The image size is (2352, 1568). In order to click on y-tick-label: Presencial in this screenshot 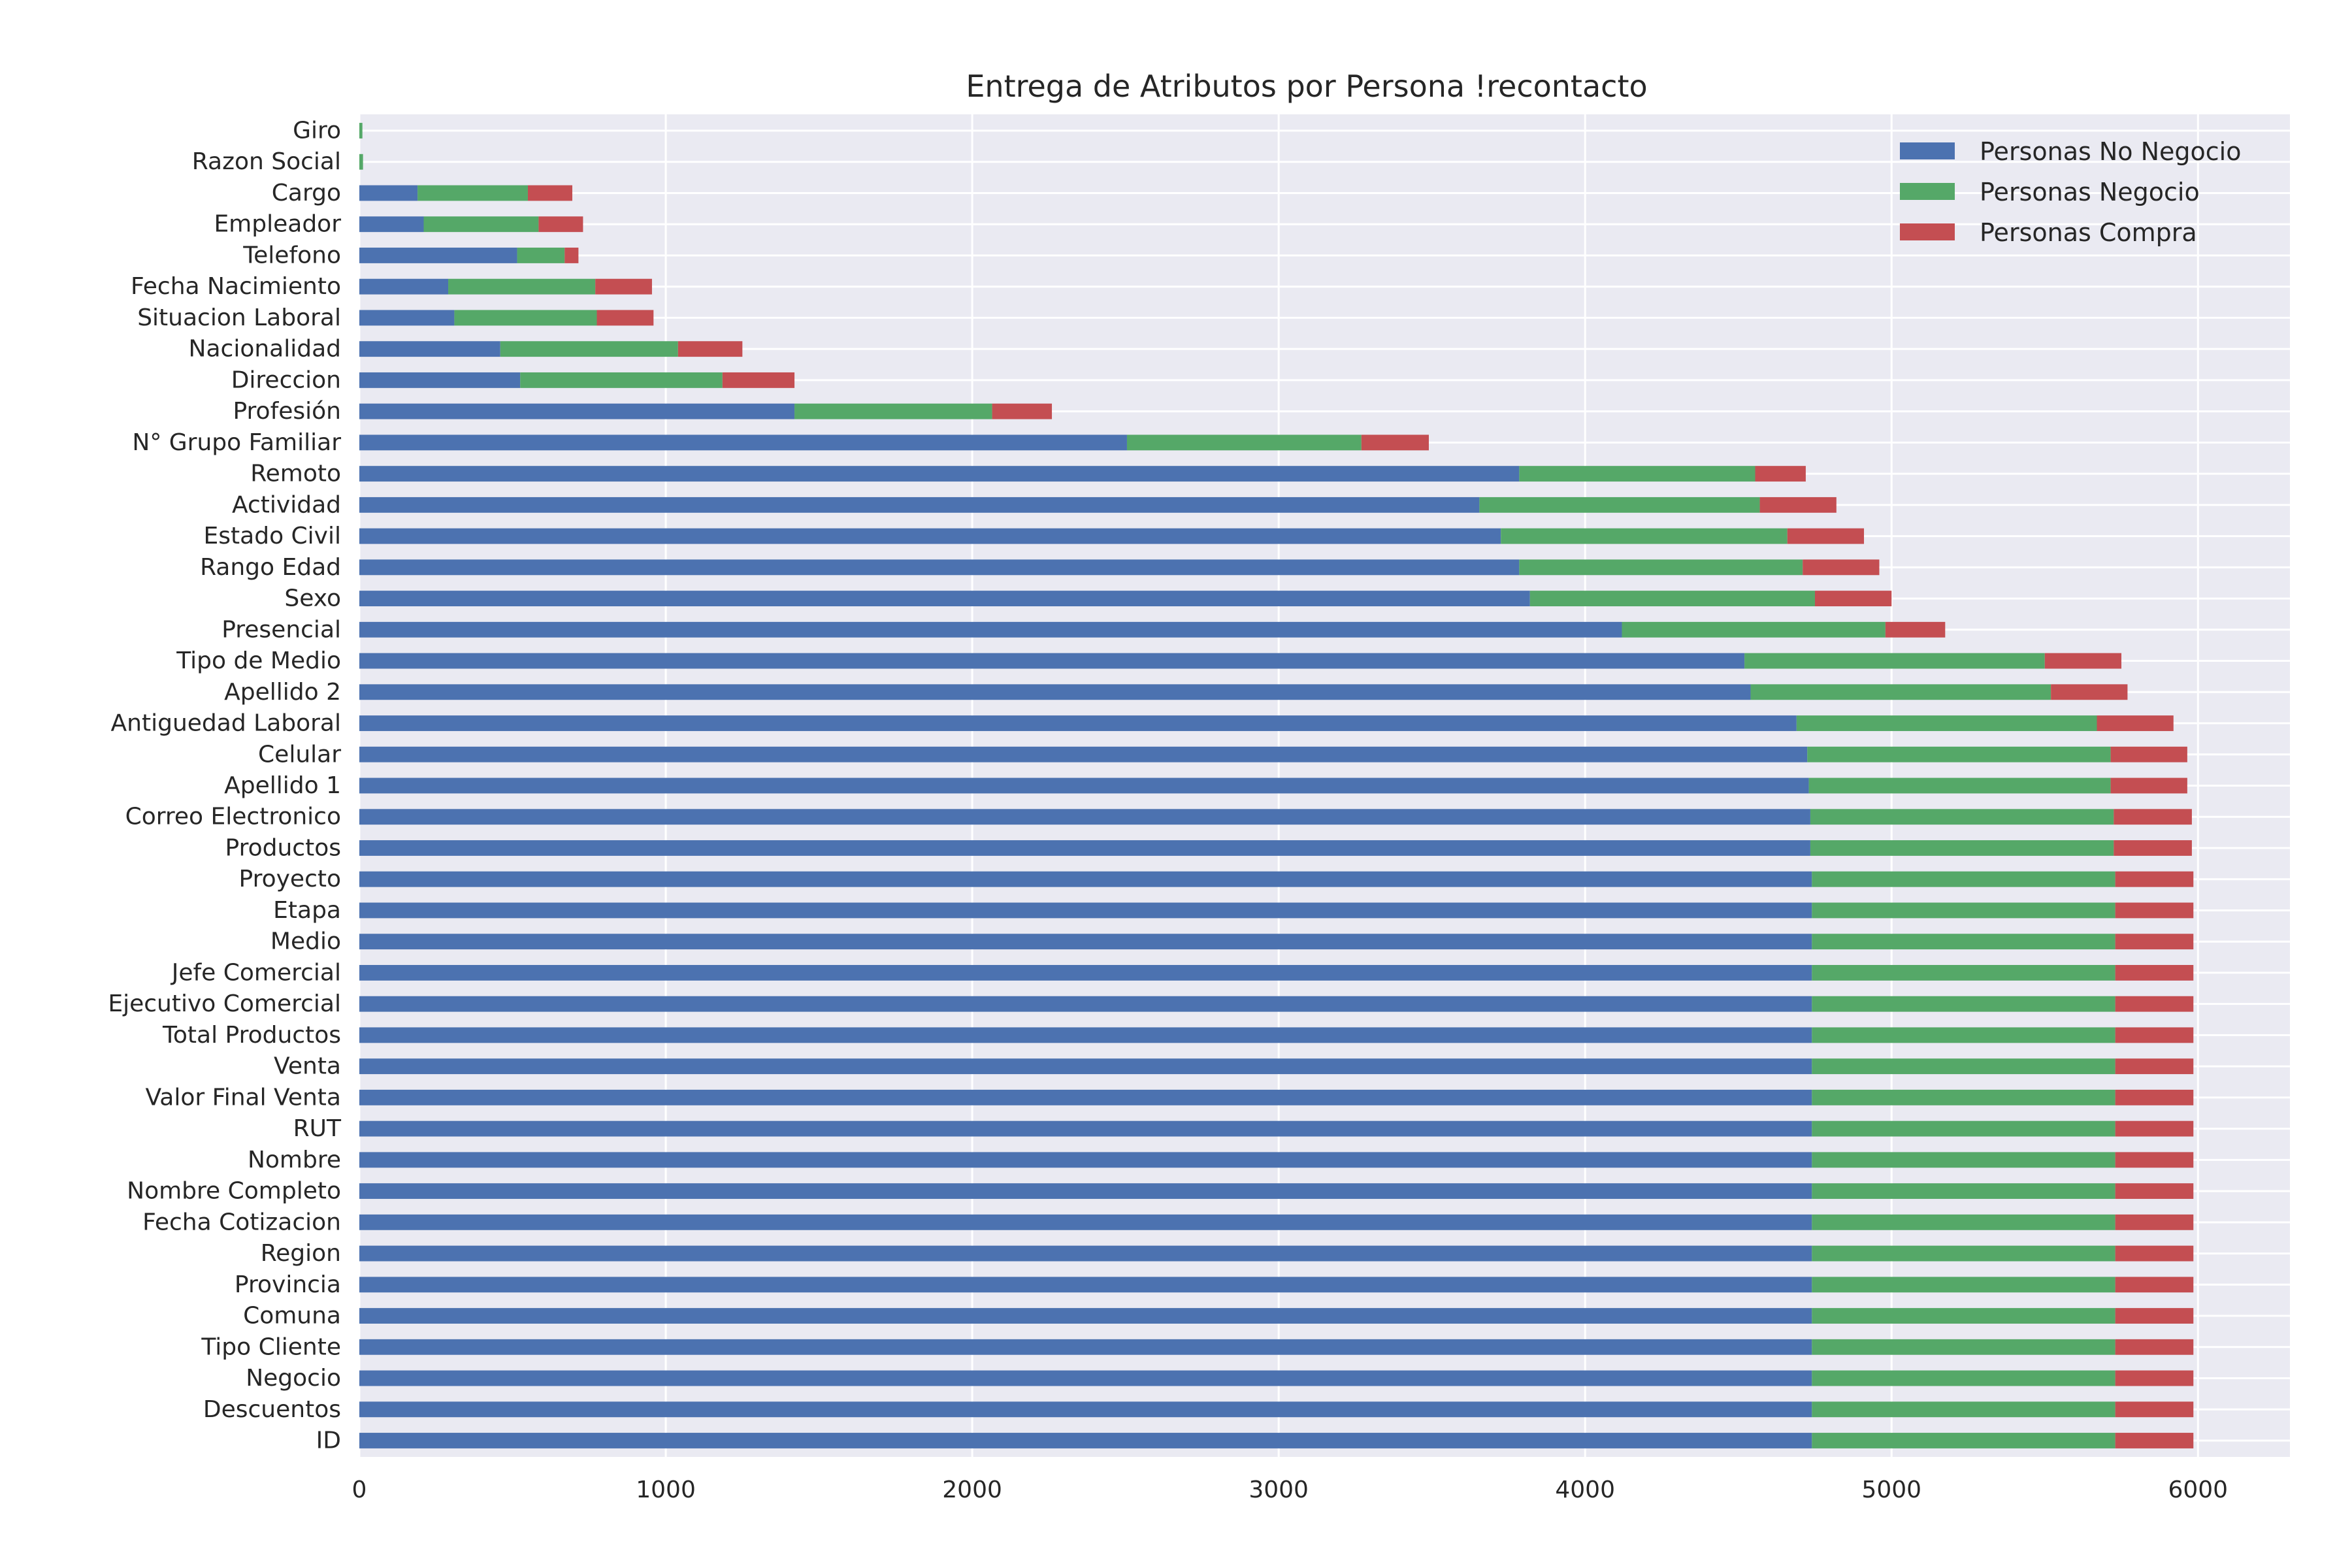, I will do `click(281, 629)`.